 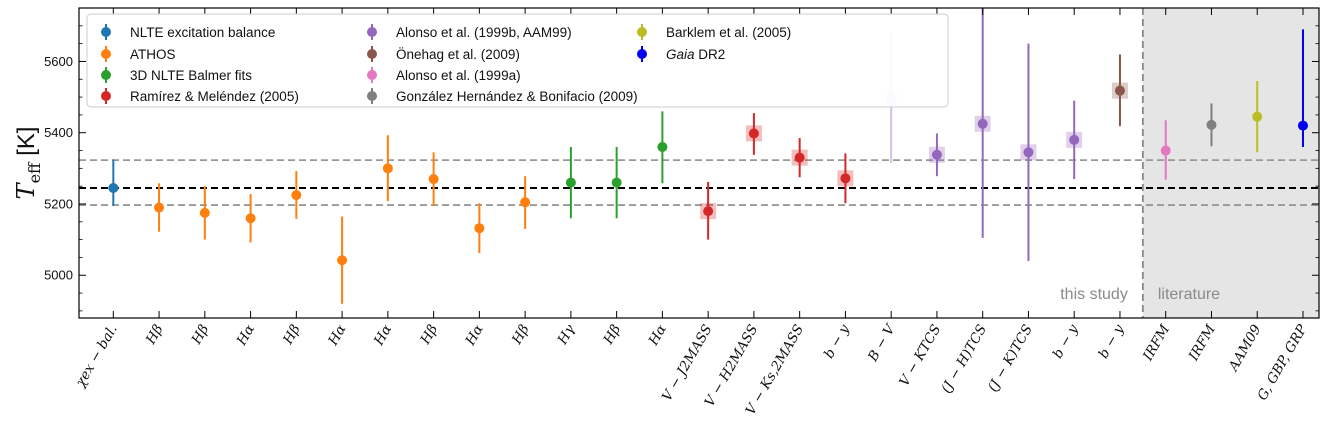 What do you see at coordinates (58, 132) in the screenshot?
I see `y-tick-label: 5400` at bounding box center [58, 132].